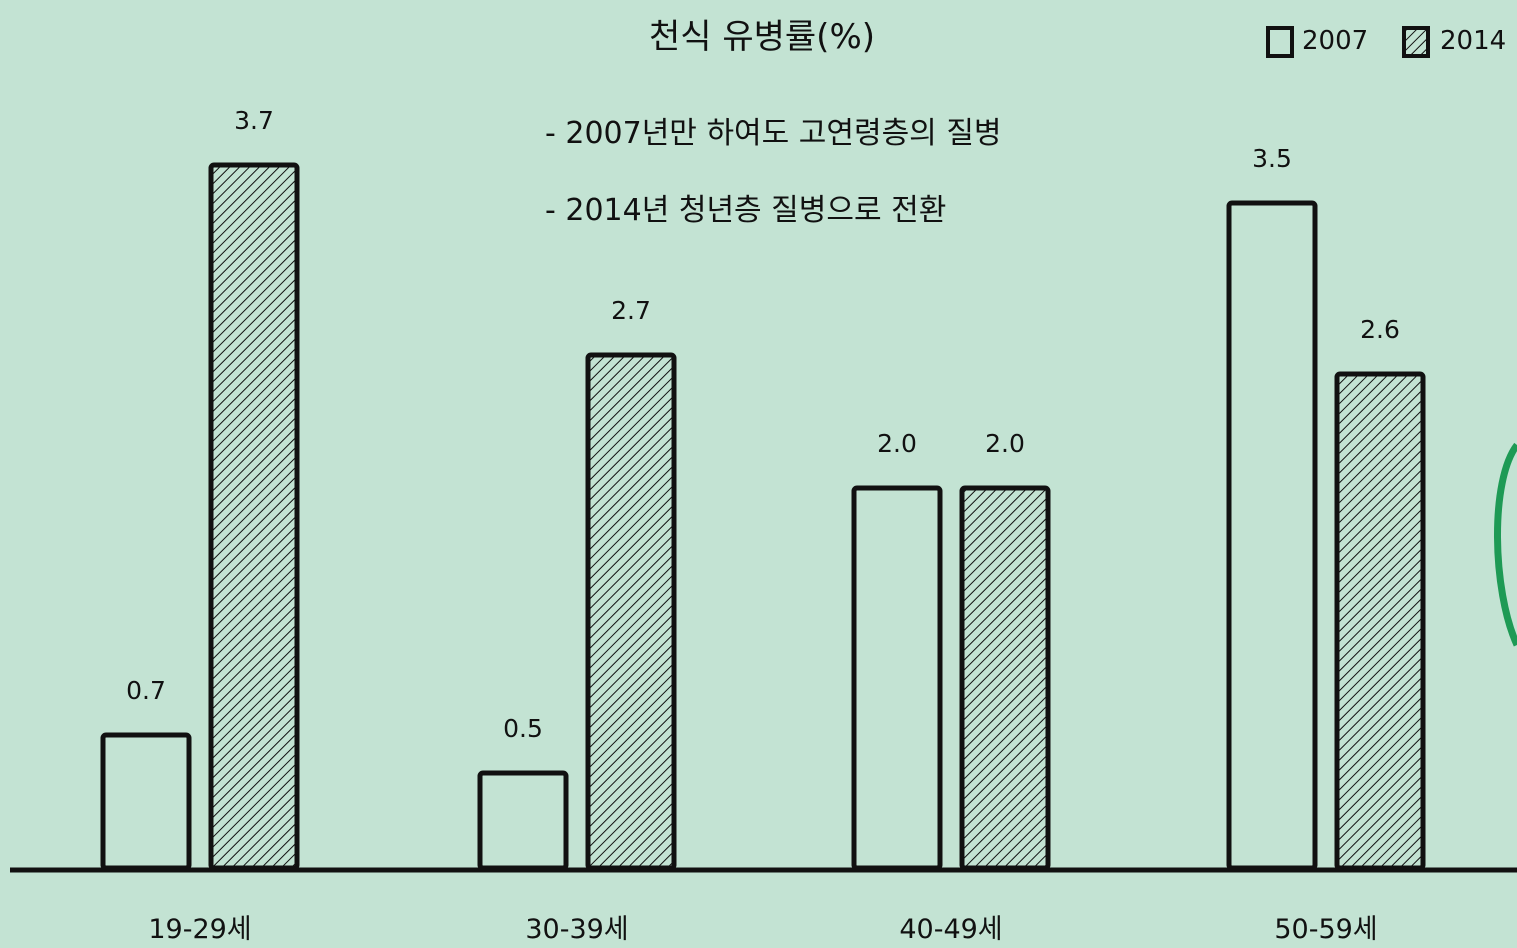 The height and width of the screenshot is (948, 1517). Describe the element at coordinates (146, 690) in the screenshot. I see `value-label-2007-1: 0.7` at that location.